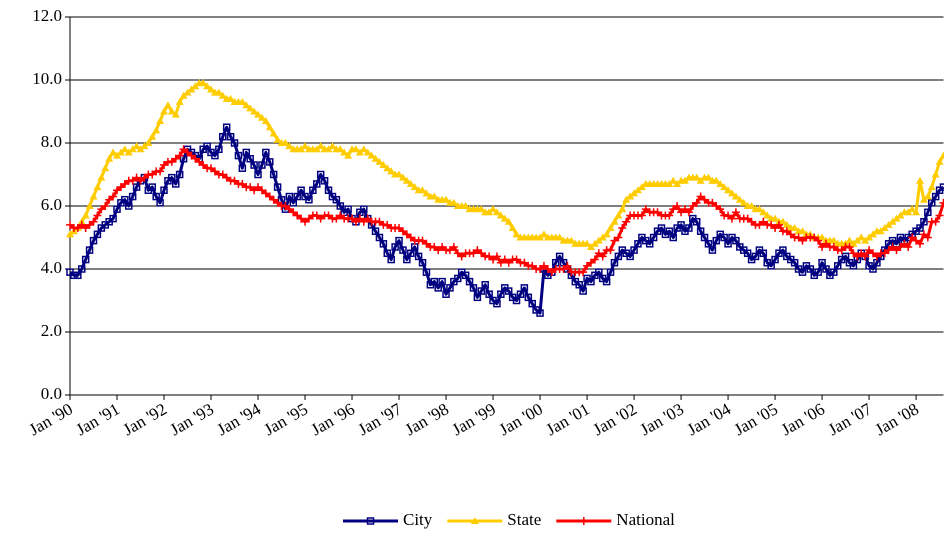  What do you see at coordinates (418, 519) in the screenshot?
I see `legend-label: City` at bounding box center [418, 519].